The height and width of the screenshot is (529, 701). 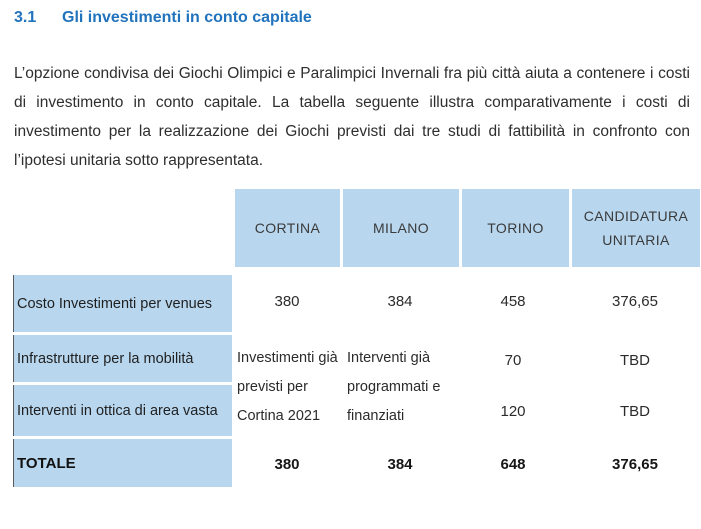 What do you see at coordinates (287, 464) in the screenshot?
I see `value-total-cortina: 380` at bounding box center [287, 464].